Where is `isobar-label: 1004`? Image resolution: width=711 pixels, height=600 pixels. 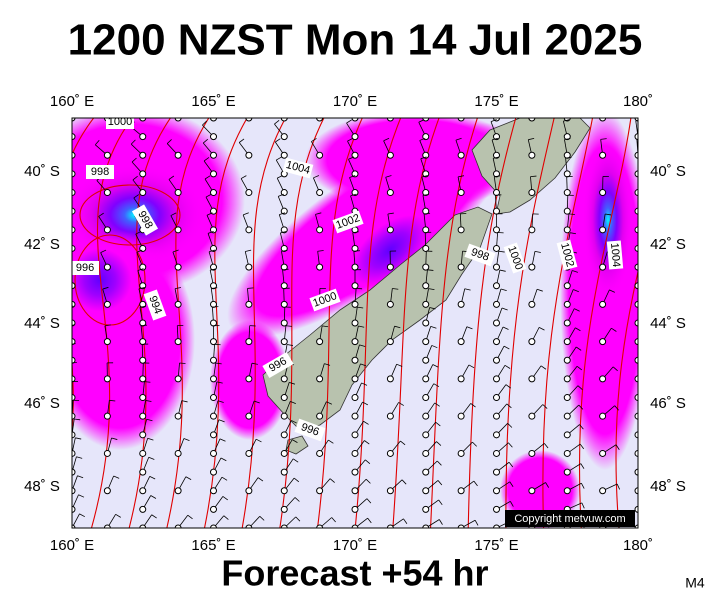 isobar-label: 1004 is located at coordinates (615, 255).